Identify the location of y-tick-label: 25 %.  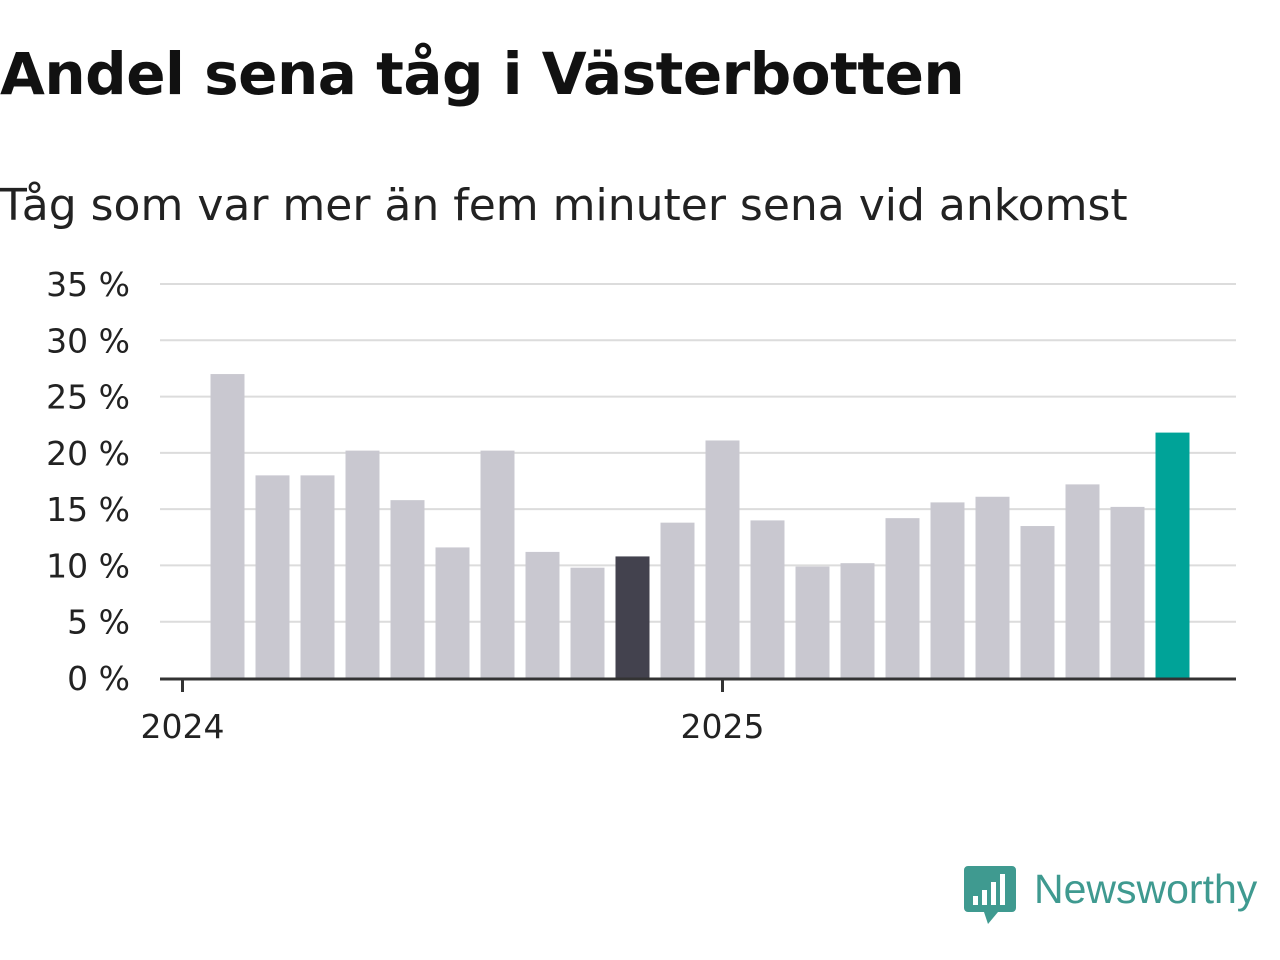
(88, 397).